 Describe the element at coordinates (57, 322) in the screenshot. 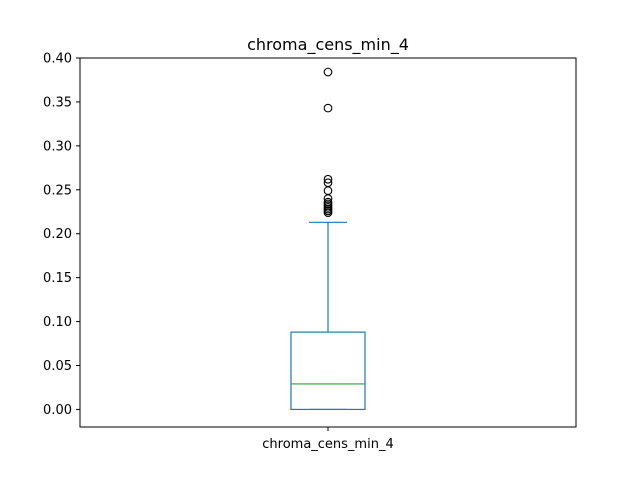

I see `y-tick-label: 0.10` at that location.